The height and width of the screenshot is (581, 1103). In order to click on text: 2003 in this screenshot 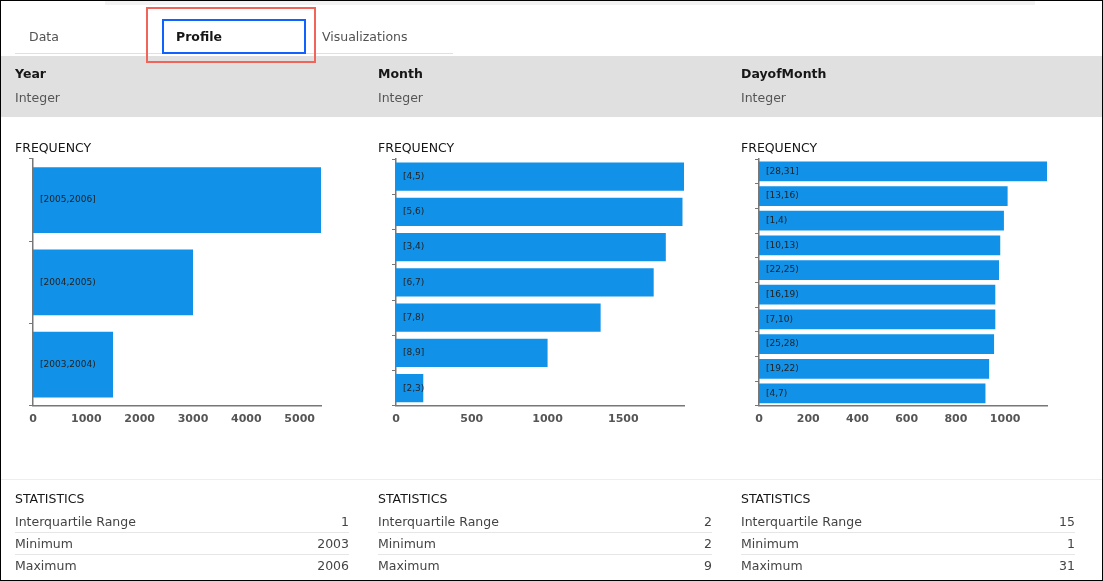, I will do `click(333, 544)`.